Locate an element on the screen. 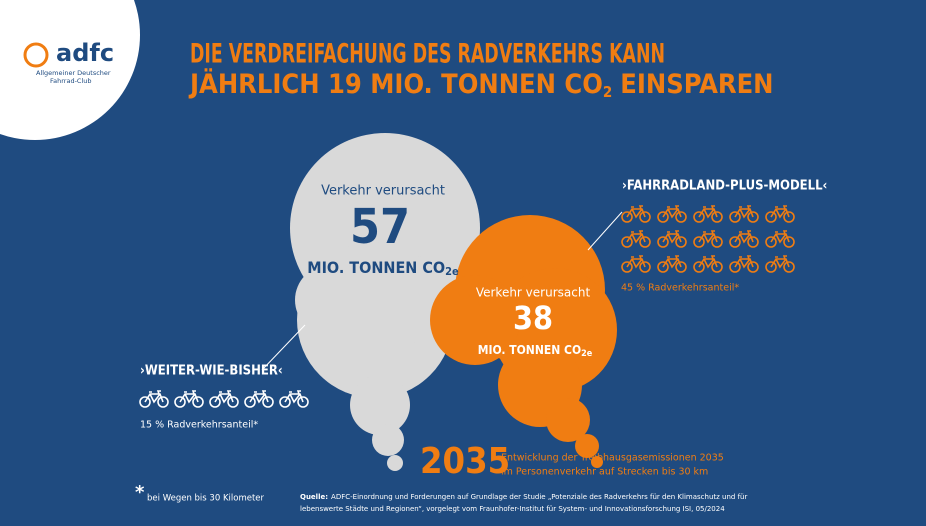  cloud-orange is located at coordinates (523, 341).